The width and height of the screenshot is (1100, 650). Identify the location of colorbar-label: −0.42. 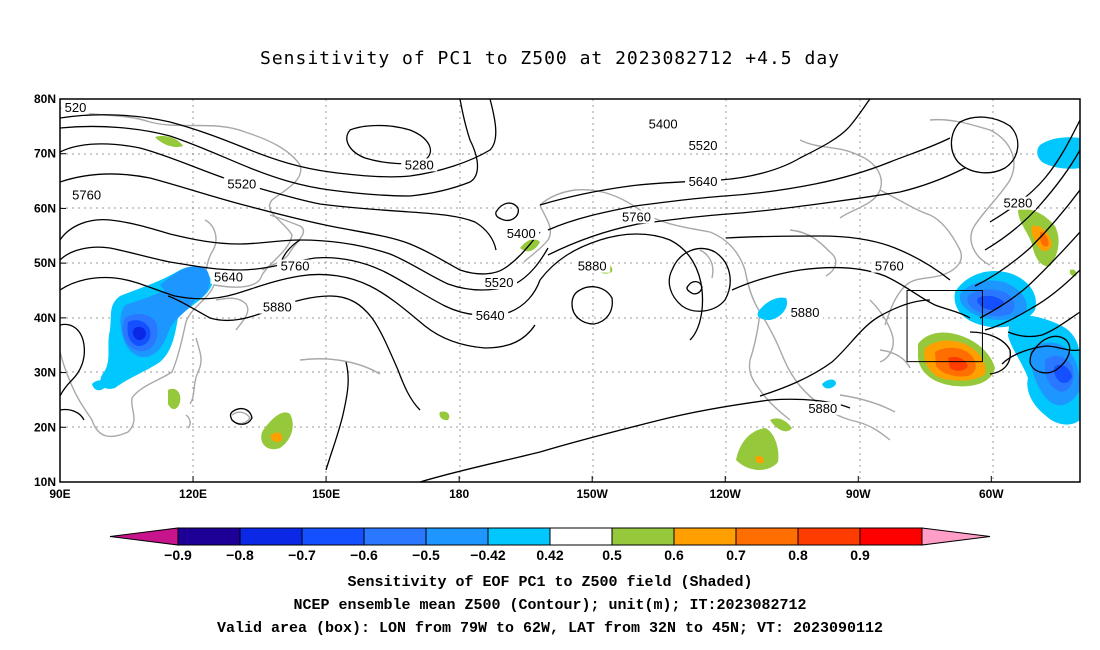
(488, 555).